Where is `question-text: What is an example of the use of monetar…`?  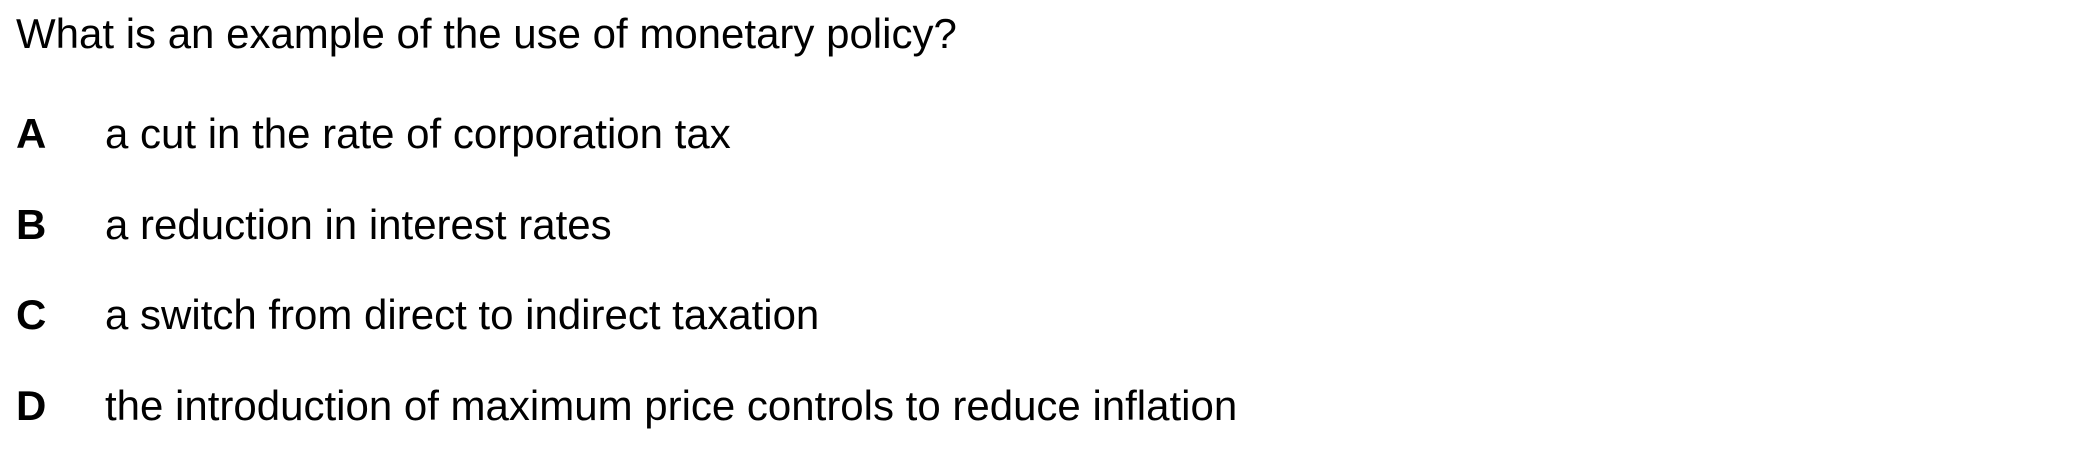
question-text: What is an example of the use of monetar… is located at coordinates (486, 33).